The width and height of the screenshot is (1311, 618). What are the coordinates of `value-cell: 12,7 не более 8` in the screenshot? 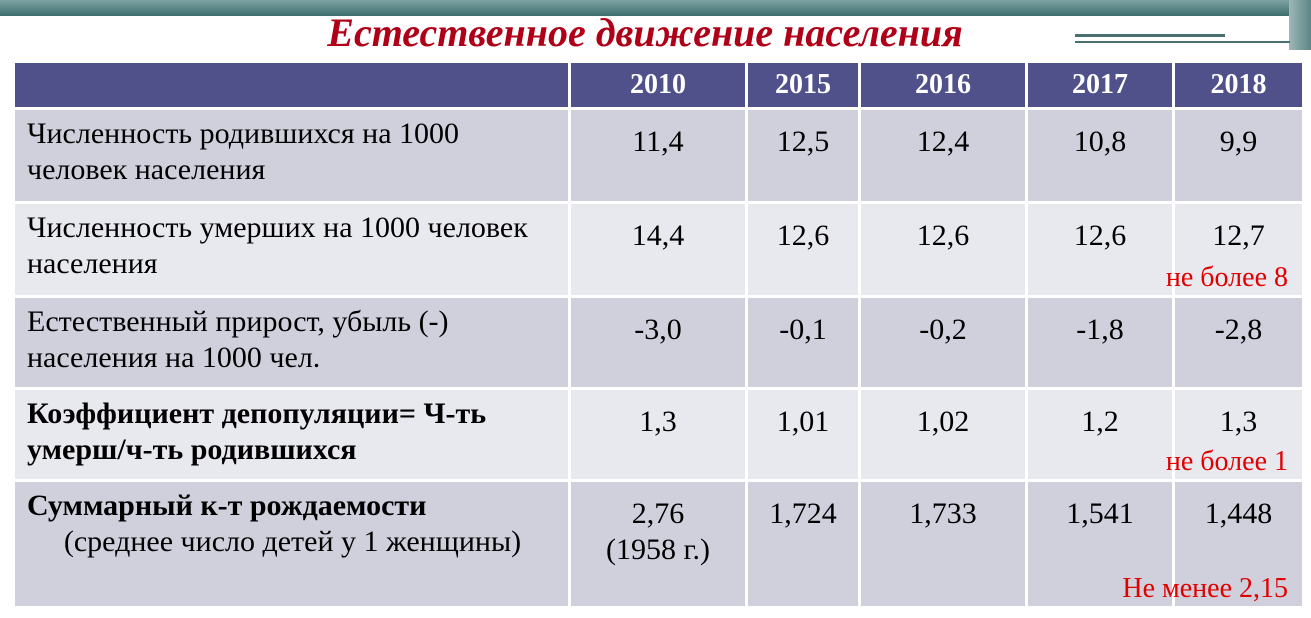 It's located at (1235, 249).